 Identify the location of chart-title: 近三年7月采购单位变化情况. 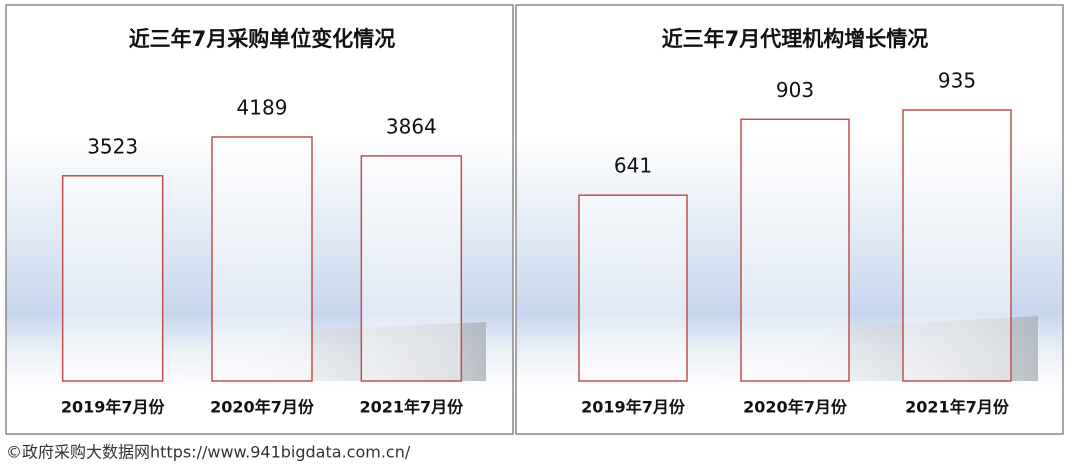
(262, 39).